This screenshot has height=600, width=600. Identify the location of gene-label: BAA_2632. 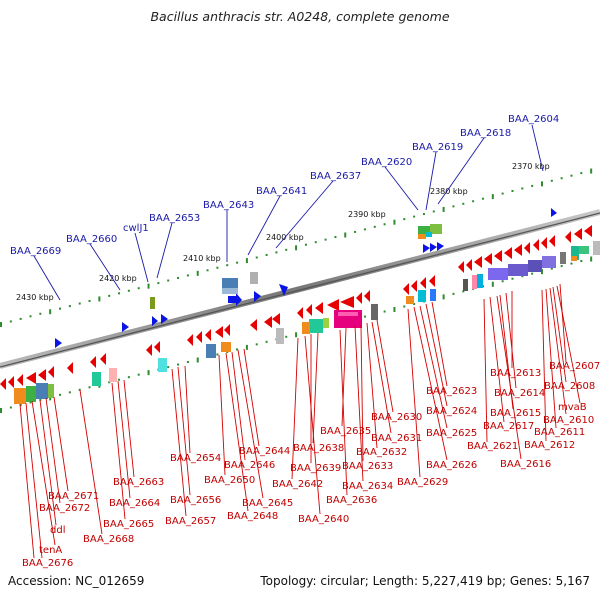
(381, 452).